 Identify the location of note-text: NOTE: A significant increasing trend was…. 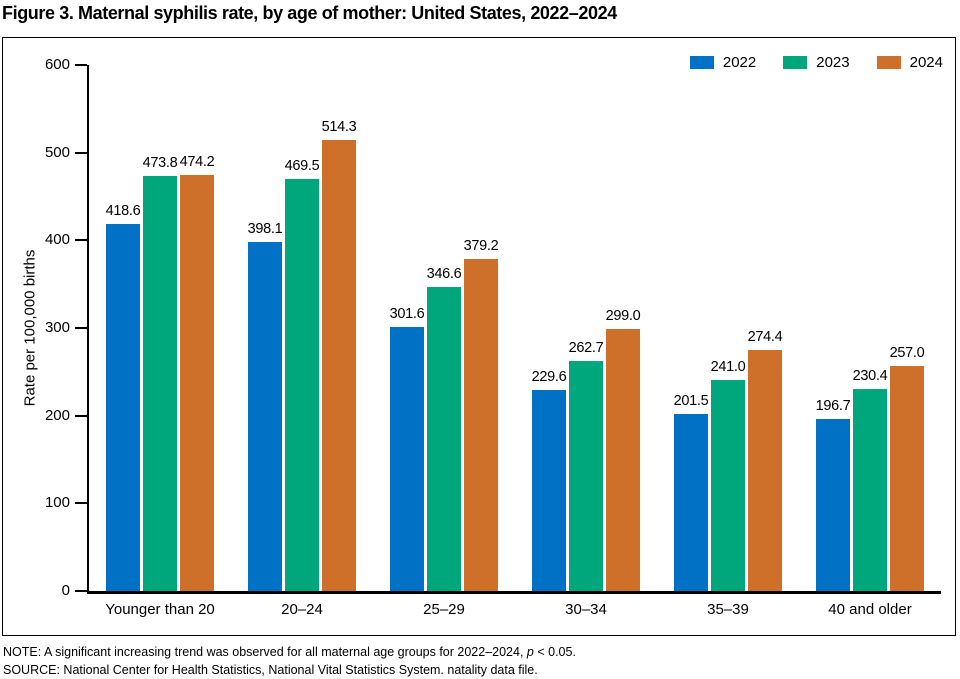
(265, 652).